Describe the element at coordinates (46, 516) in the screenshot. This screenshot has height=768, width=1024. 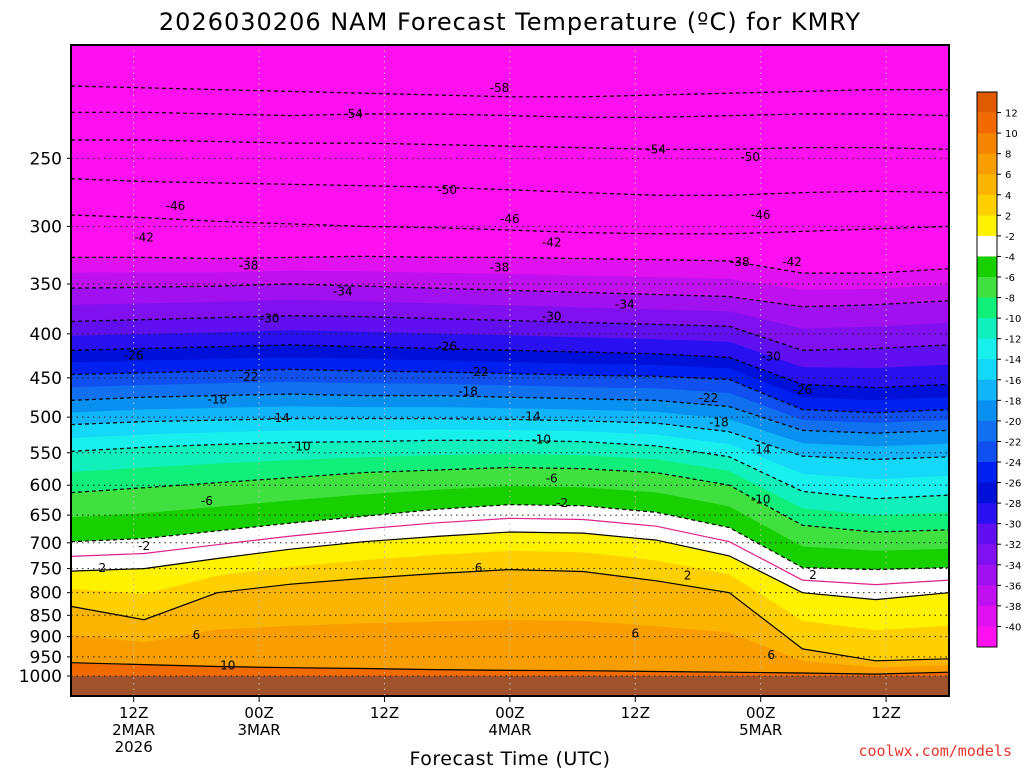
I see `y-tick-label: 650` at that location.